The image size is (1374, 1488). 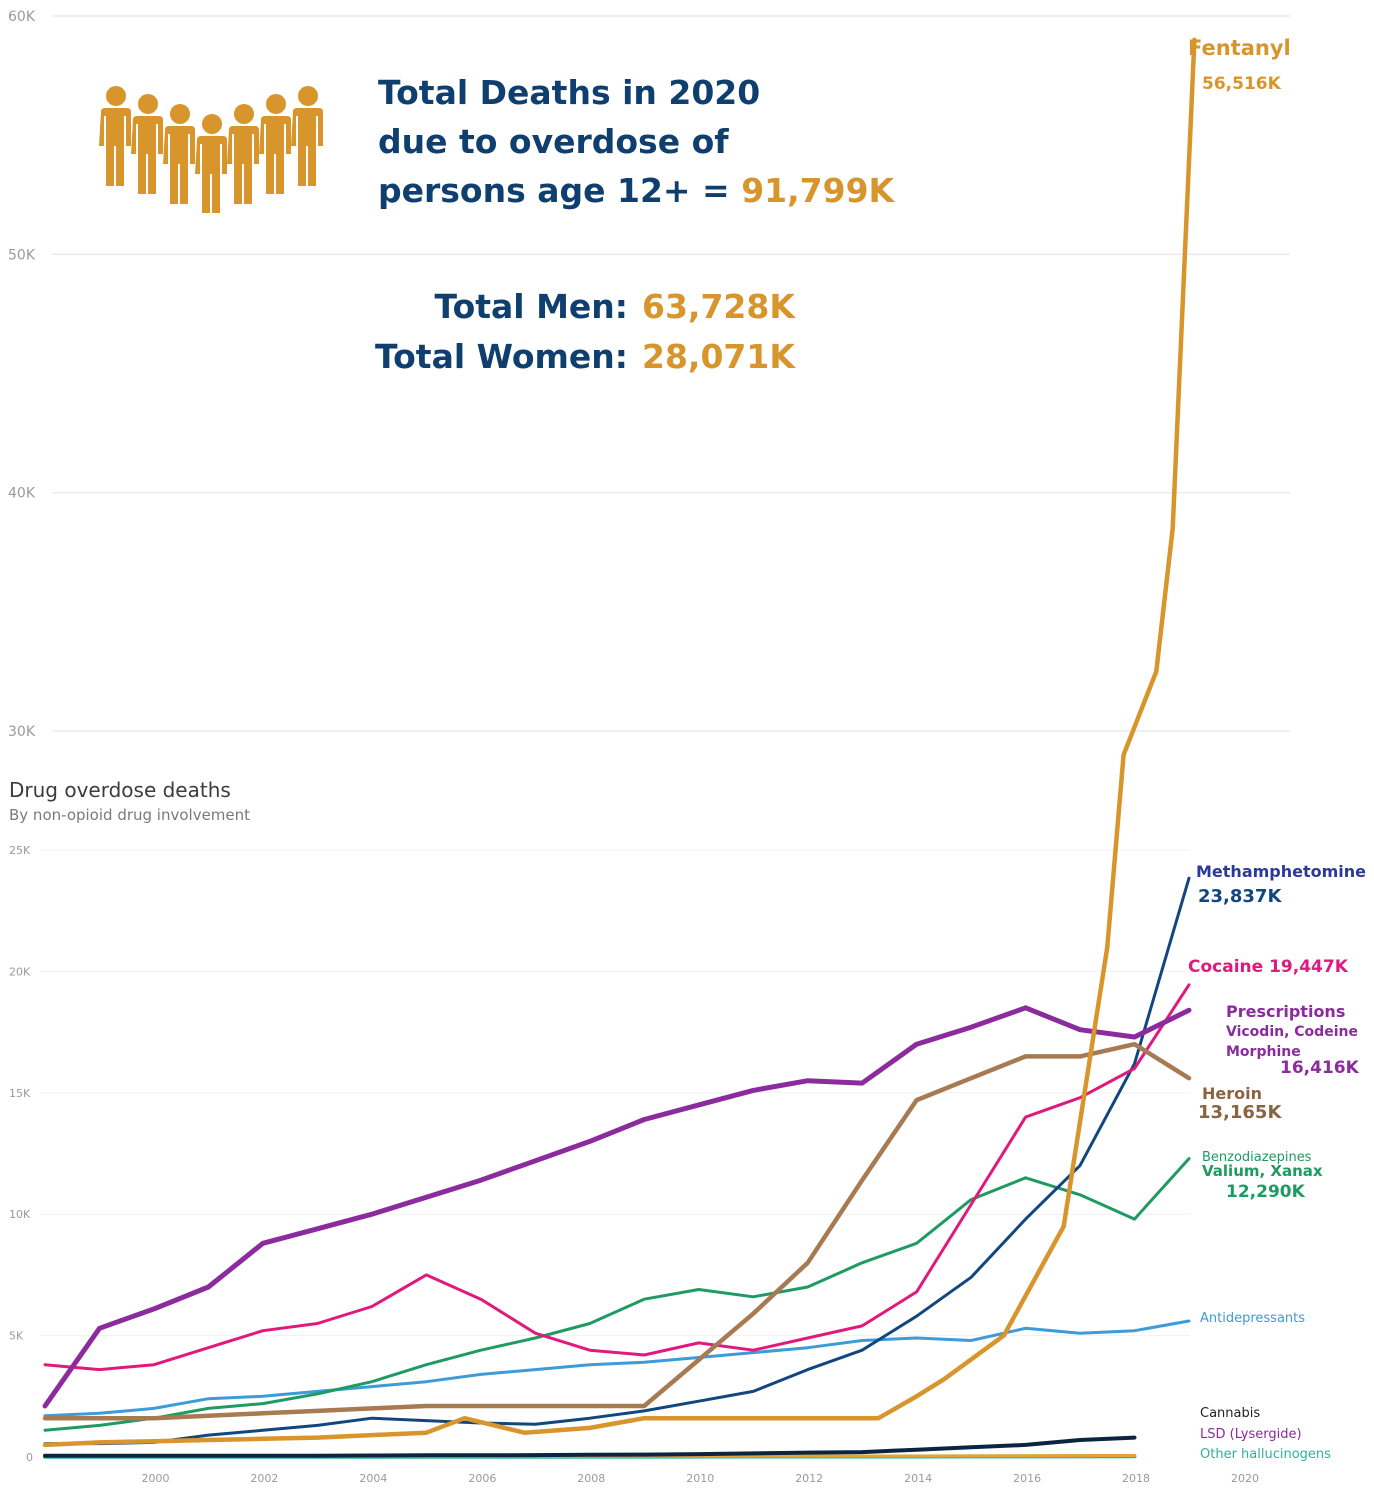 I want to click on prescriptions-sub-2: Morphine, so click(x=1263, y=1052).